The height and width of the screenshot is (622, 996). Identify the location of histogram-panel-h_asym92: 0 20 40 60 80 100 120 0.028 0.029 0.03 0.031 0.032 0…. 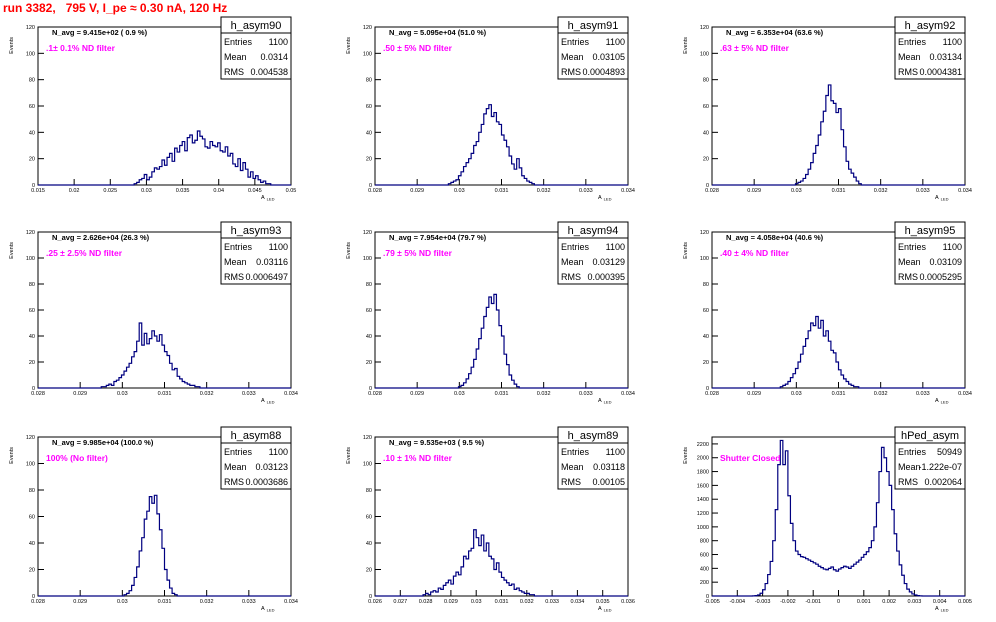
(827, 109).